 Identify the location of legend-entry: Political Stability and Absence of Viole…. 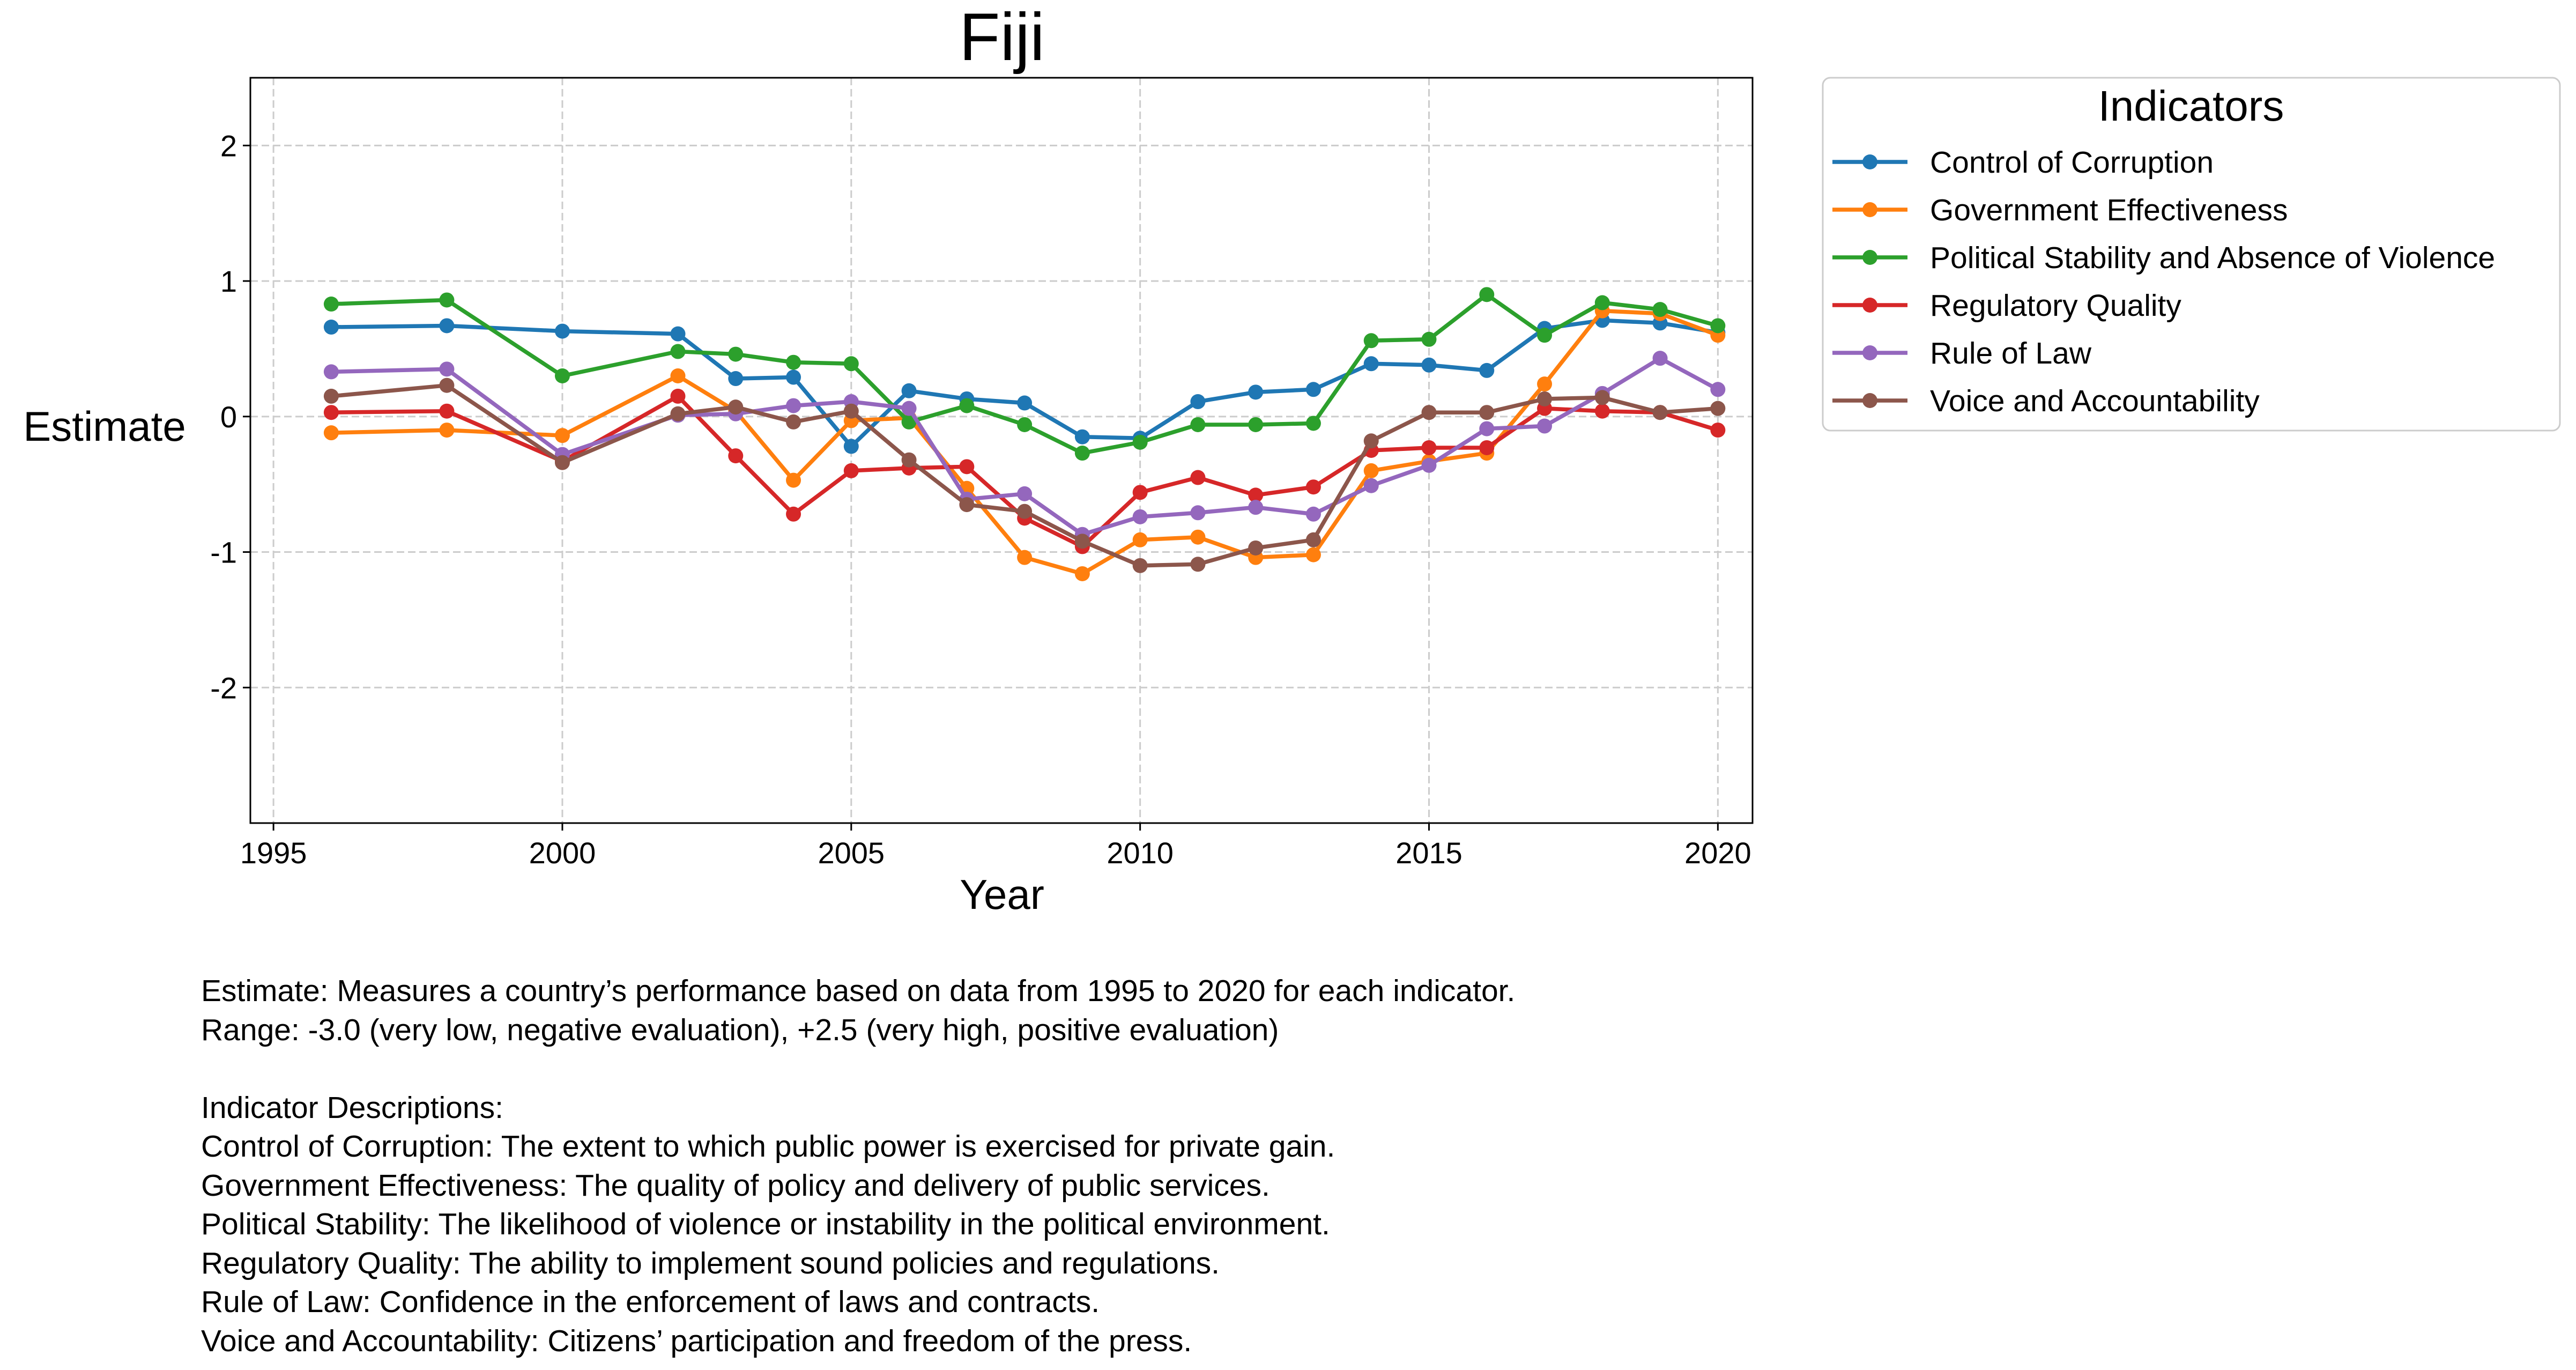
(2163, 258).